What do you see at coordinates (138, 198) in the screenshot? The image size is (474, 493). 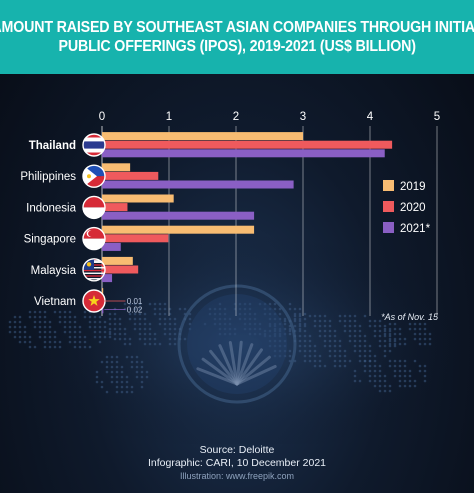 I see `bar-indonesia-2019` at bounding box center [138, 198].